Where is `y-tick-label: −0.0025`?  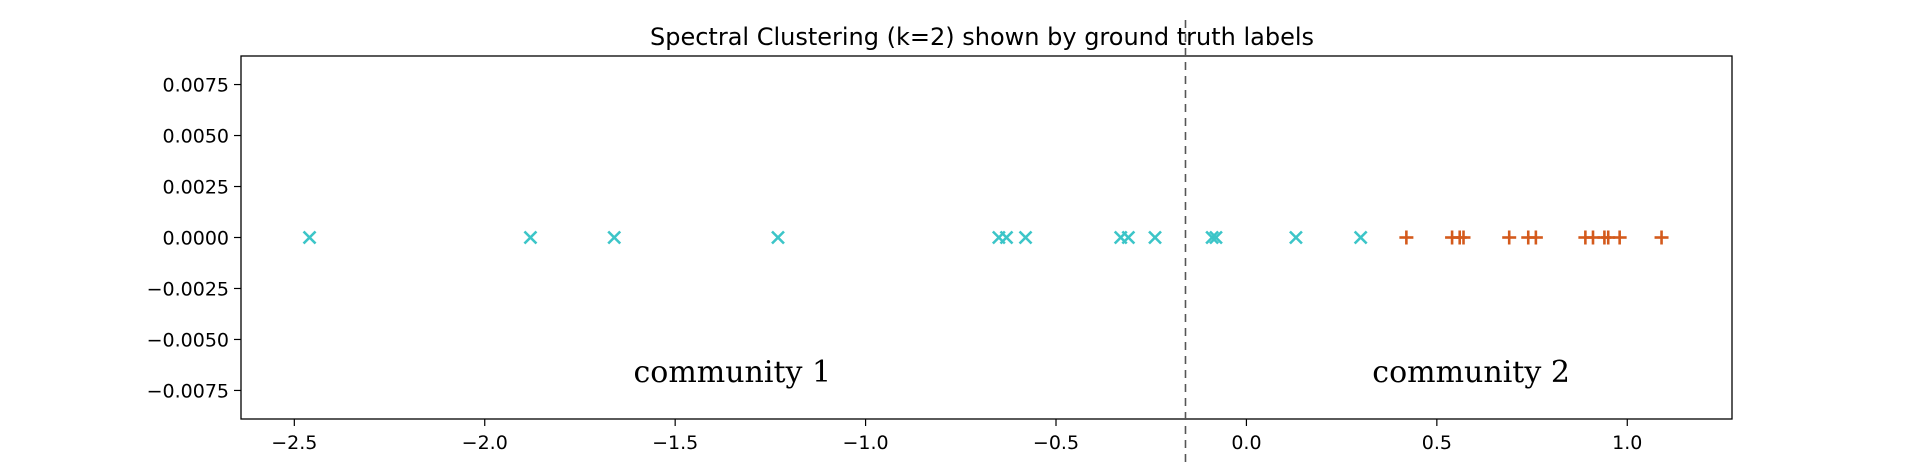 y-tick-label: −0.0025 is located at coordinates (188, 289).